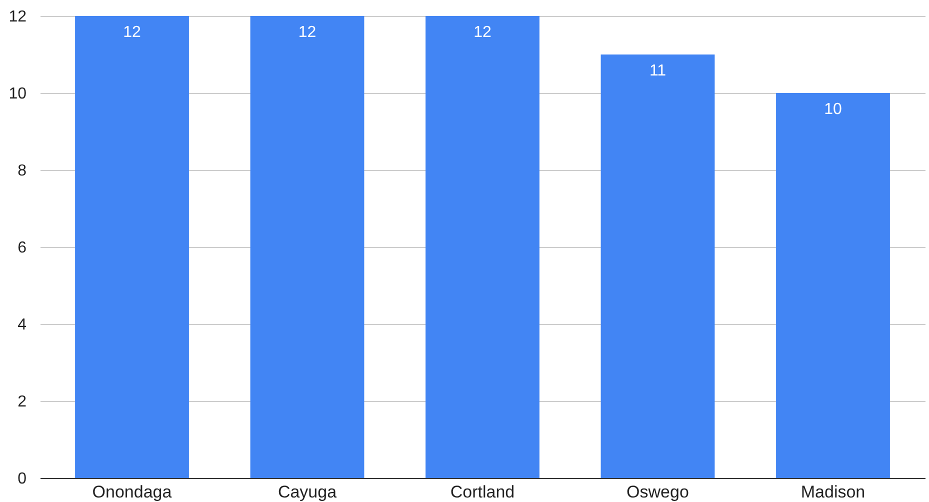  Describe the element at coordinates (833, 109) in the screenshot. I see `data-label: 10` at that location.